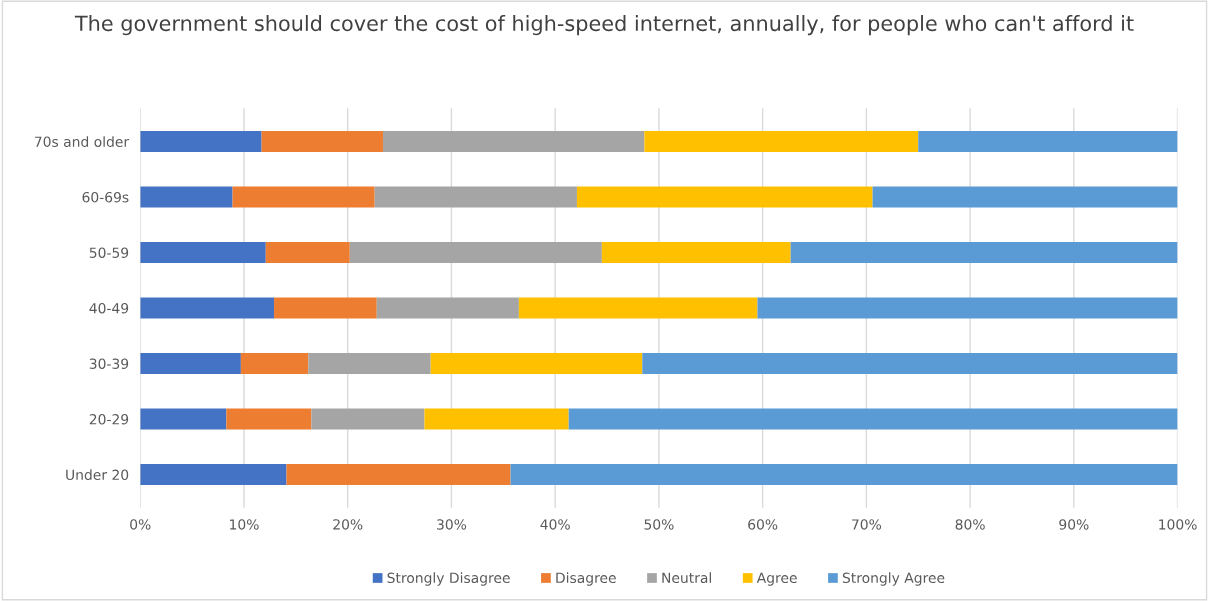  I want to click on legend-label: Disagree, so click(586, 579).